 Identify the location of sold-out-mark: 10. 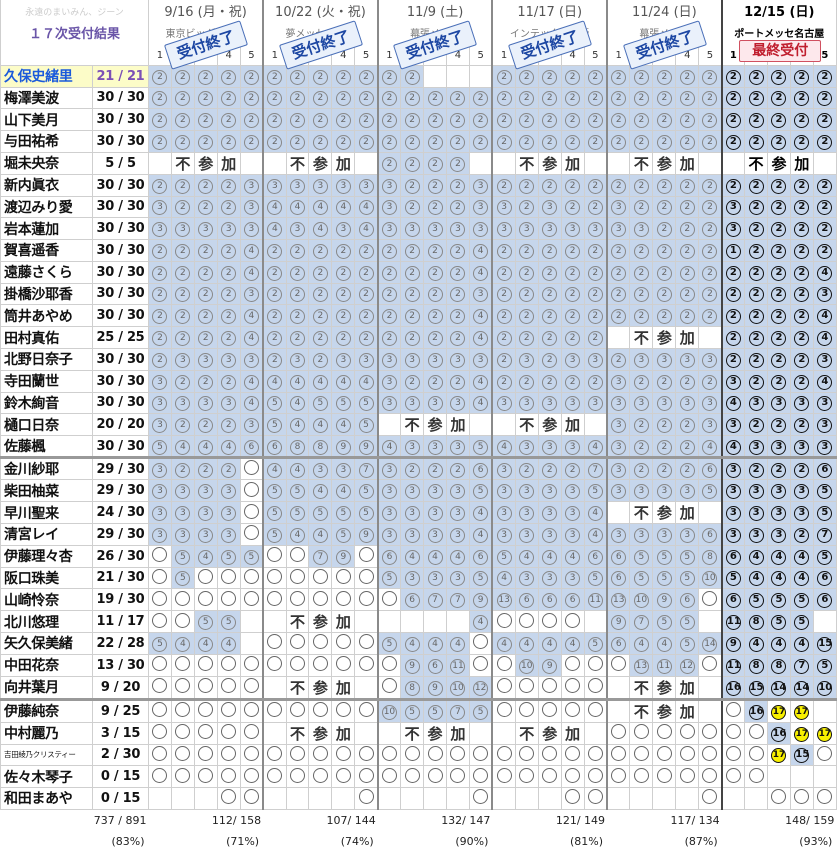
(710, 579).